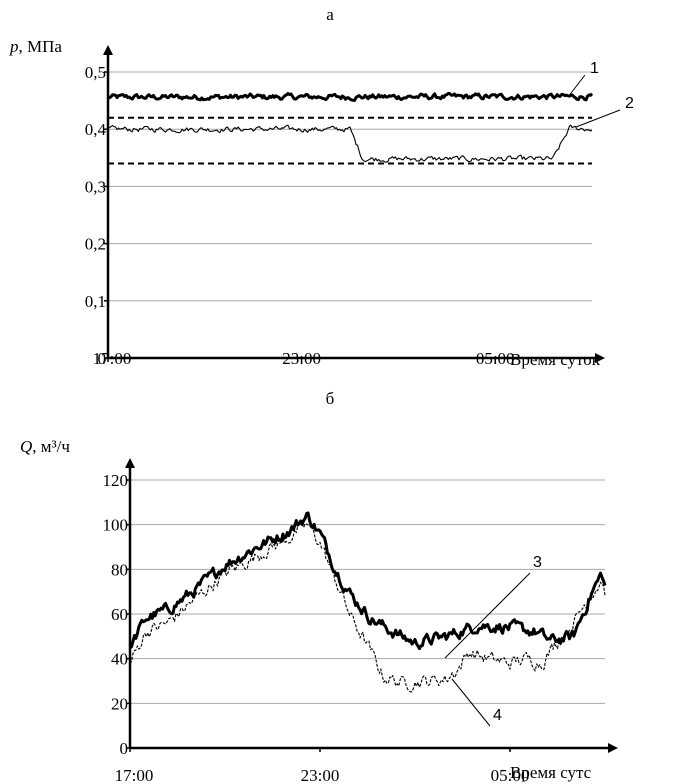 The image size is (693, 784). What do you see at coordinates (95, 186) in the screenshot?
I see `y-tick-label: 0,3` at bounding box center [95, 186].